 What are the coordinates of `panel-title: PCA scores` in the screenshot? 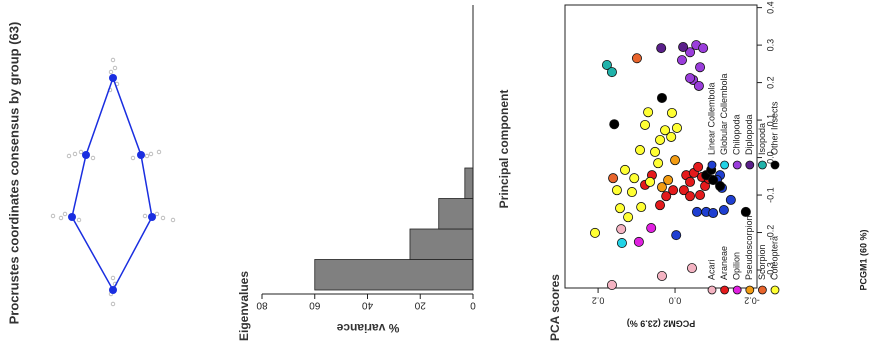 It's located at (555, 307).